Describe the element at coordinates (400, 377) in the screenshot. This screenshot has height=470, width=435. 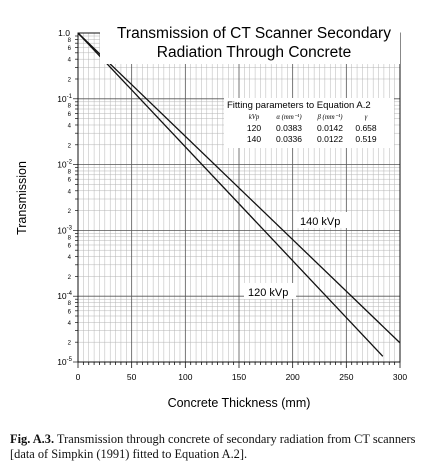
I see `x-tick-label: 300` at that location.